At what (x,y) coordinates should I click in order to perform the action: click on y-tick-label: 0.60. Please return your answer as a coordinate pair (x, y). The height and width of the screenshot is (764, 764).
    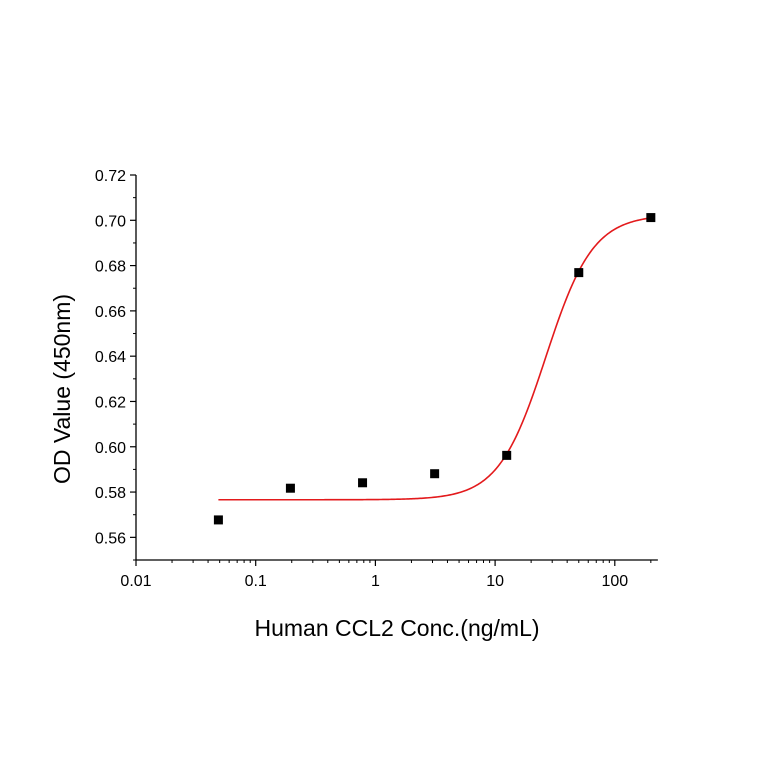
    Looking at the image, I should click on (110, 448).